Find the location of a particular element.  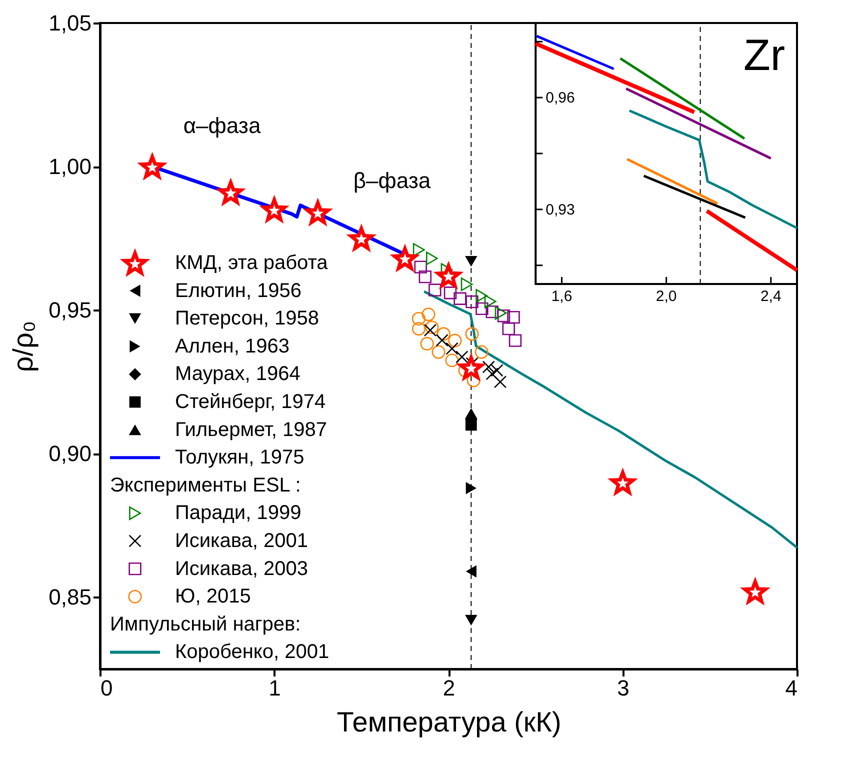

annotation: Эксперименты ESL : is located at coordinates (205, 485).